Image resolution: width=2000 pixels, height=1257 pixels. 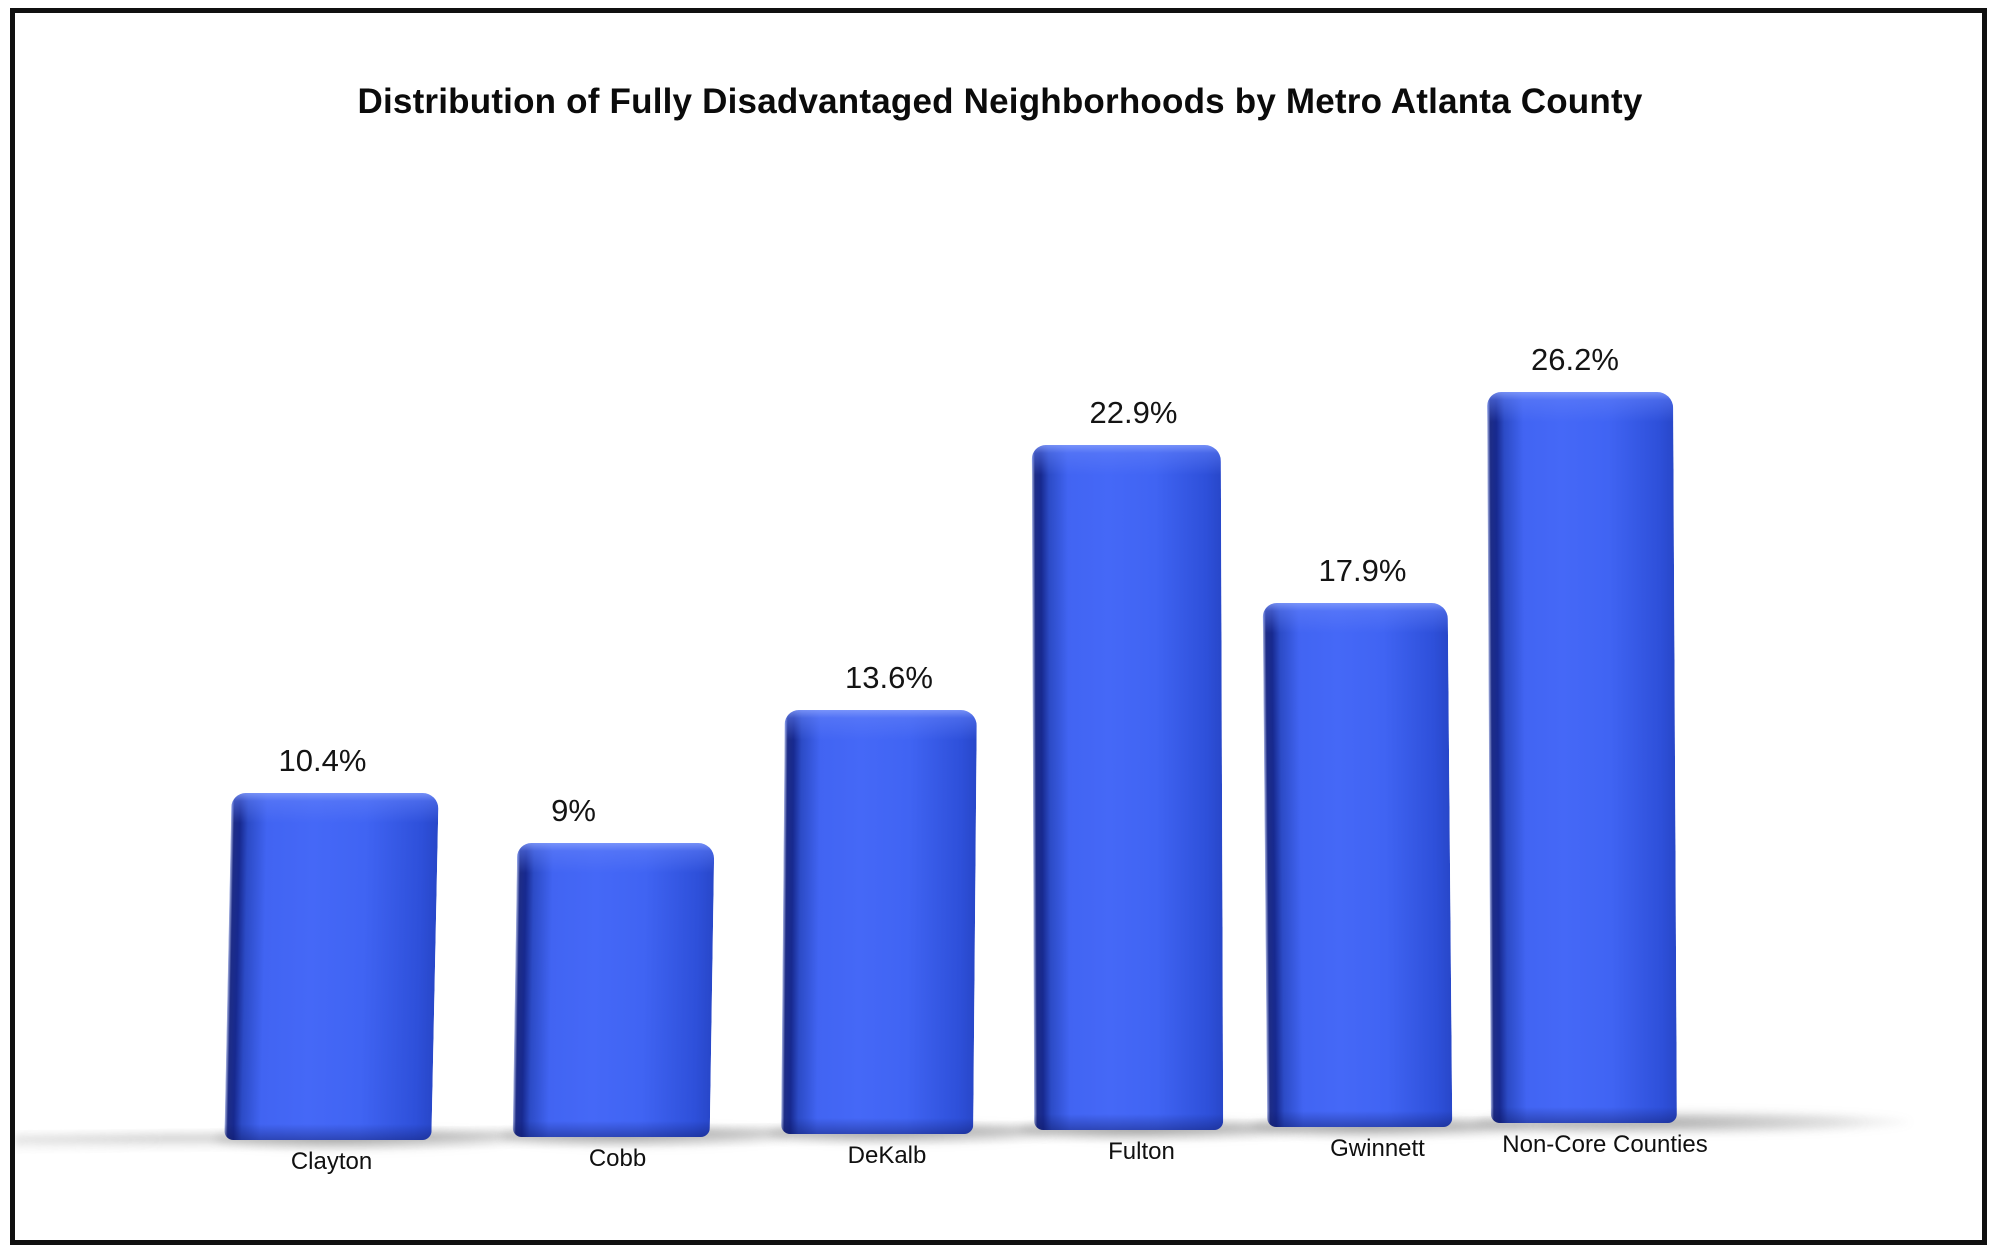 I want to click on value-label-clayton: 10.4%, so click(x=322, y=760).